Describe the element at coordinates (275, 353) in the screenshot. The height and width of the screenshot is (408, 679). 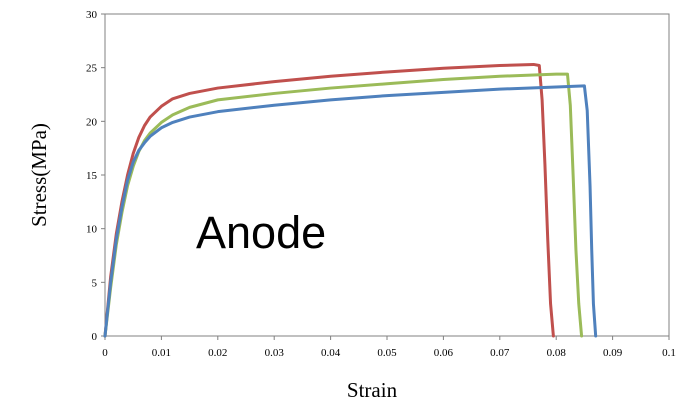
I see `x-tick-label: 0.03` at that location.